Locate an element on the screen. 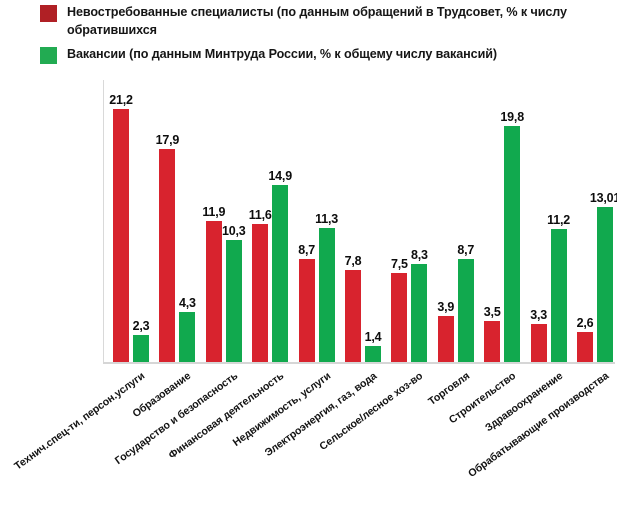 This screenshot has height=516, width=617. bar-group: 3,5 19,8 is located at coordinates (504, 221).